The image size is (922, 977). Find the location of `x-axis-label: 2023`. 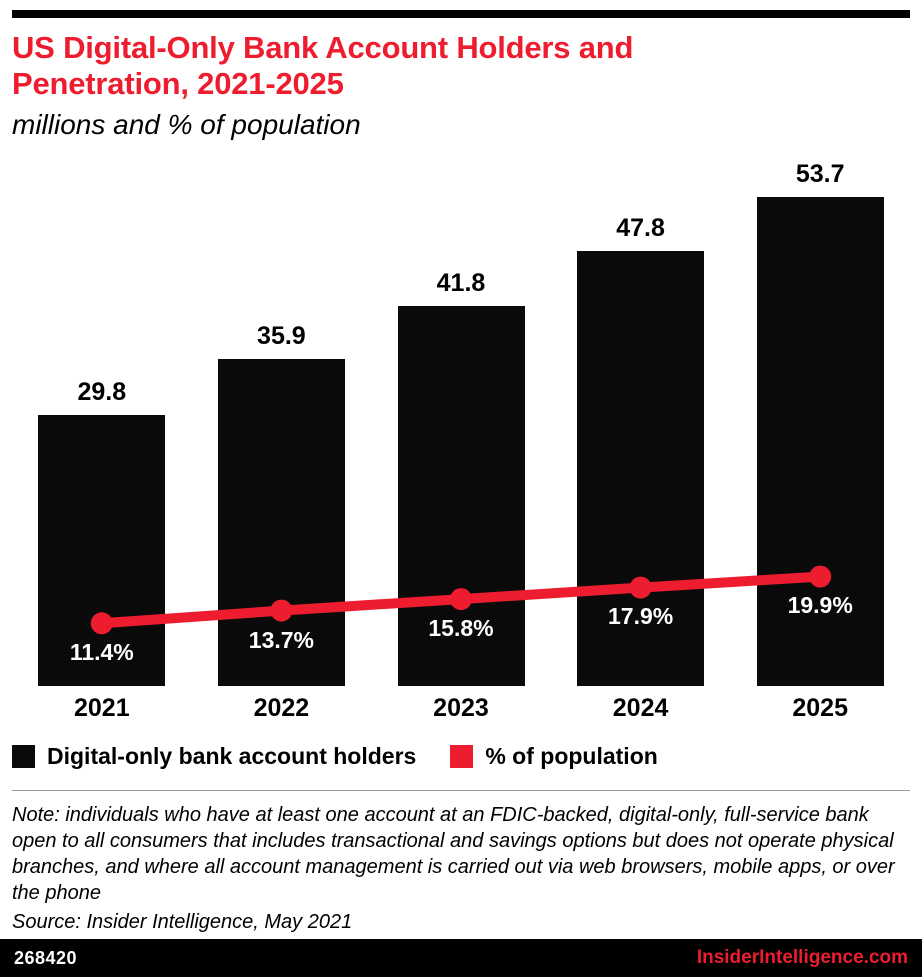

x-axis-label: 2023 is located at coordinates (461, 707).